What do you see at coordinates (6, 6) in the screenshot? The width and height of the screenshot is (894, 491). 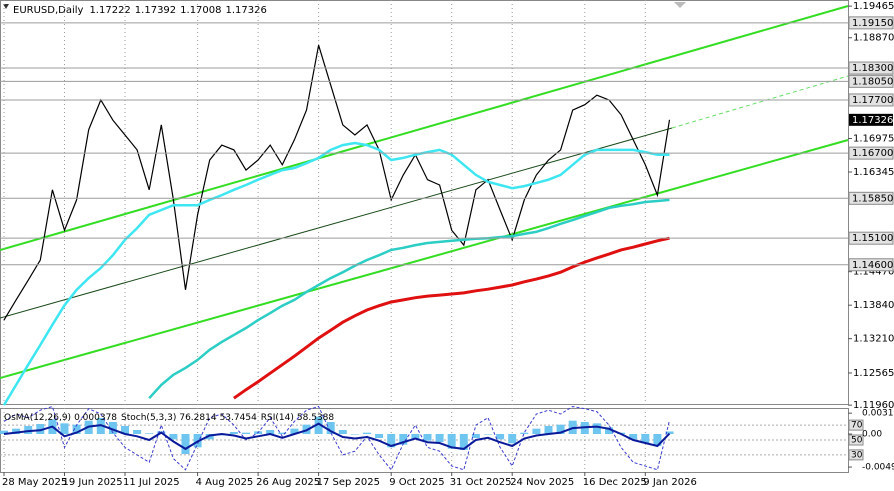 I see `menu-icon` at bounding box center [6, 6].